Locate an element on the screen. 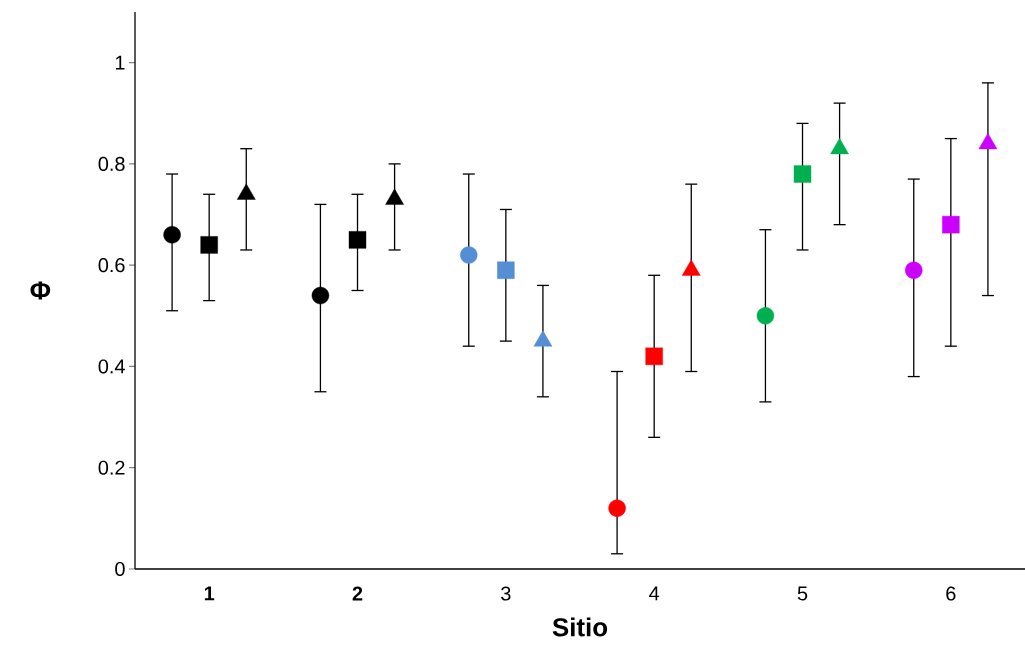 The width and height of the screenshot is (1025, 659). y-tick-label: 0.2 is located at coordinates (111, 467).